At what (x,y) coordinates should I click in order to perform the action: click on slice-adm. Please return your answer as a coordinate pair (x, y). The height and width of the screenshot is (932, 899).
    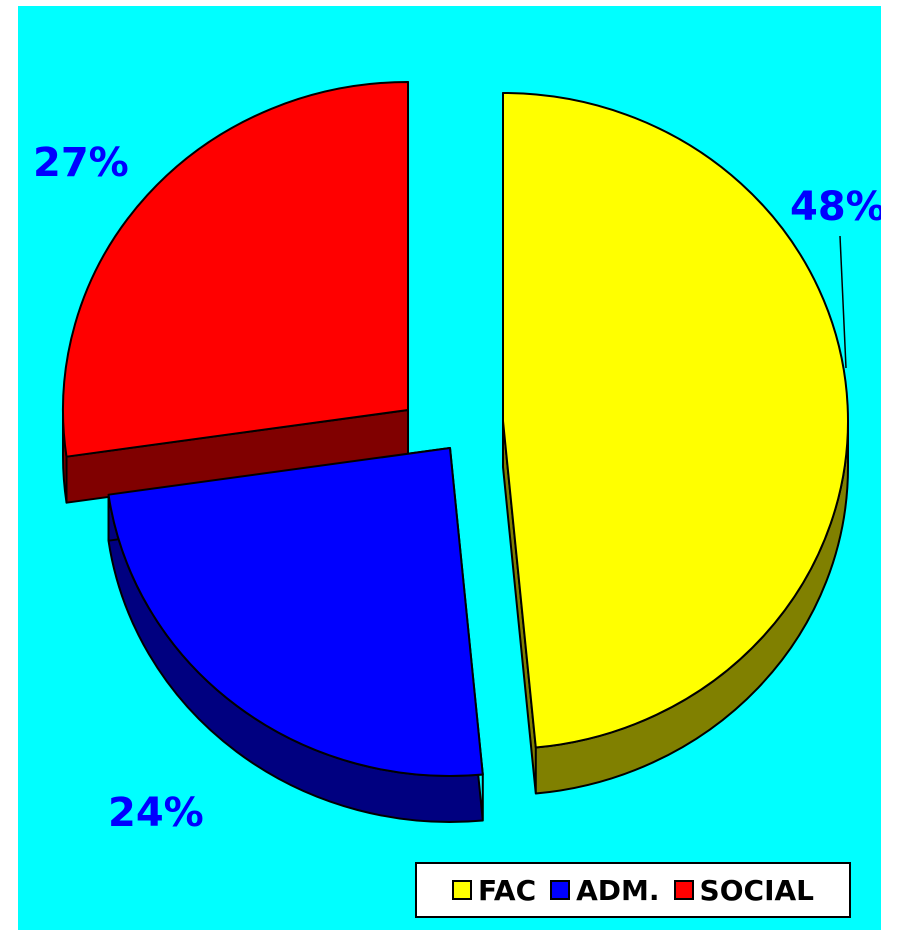
    Looking at the image, I should click on (295, 612).